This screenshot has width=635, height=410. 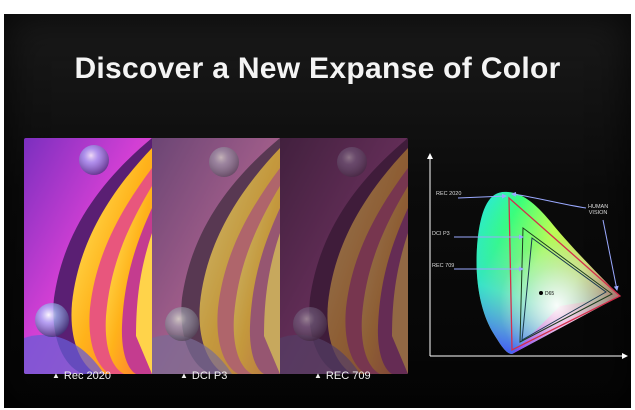 I want to click on rec2020-triangle, so click(x=565, y=274).